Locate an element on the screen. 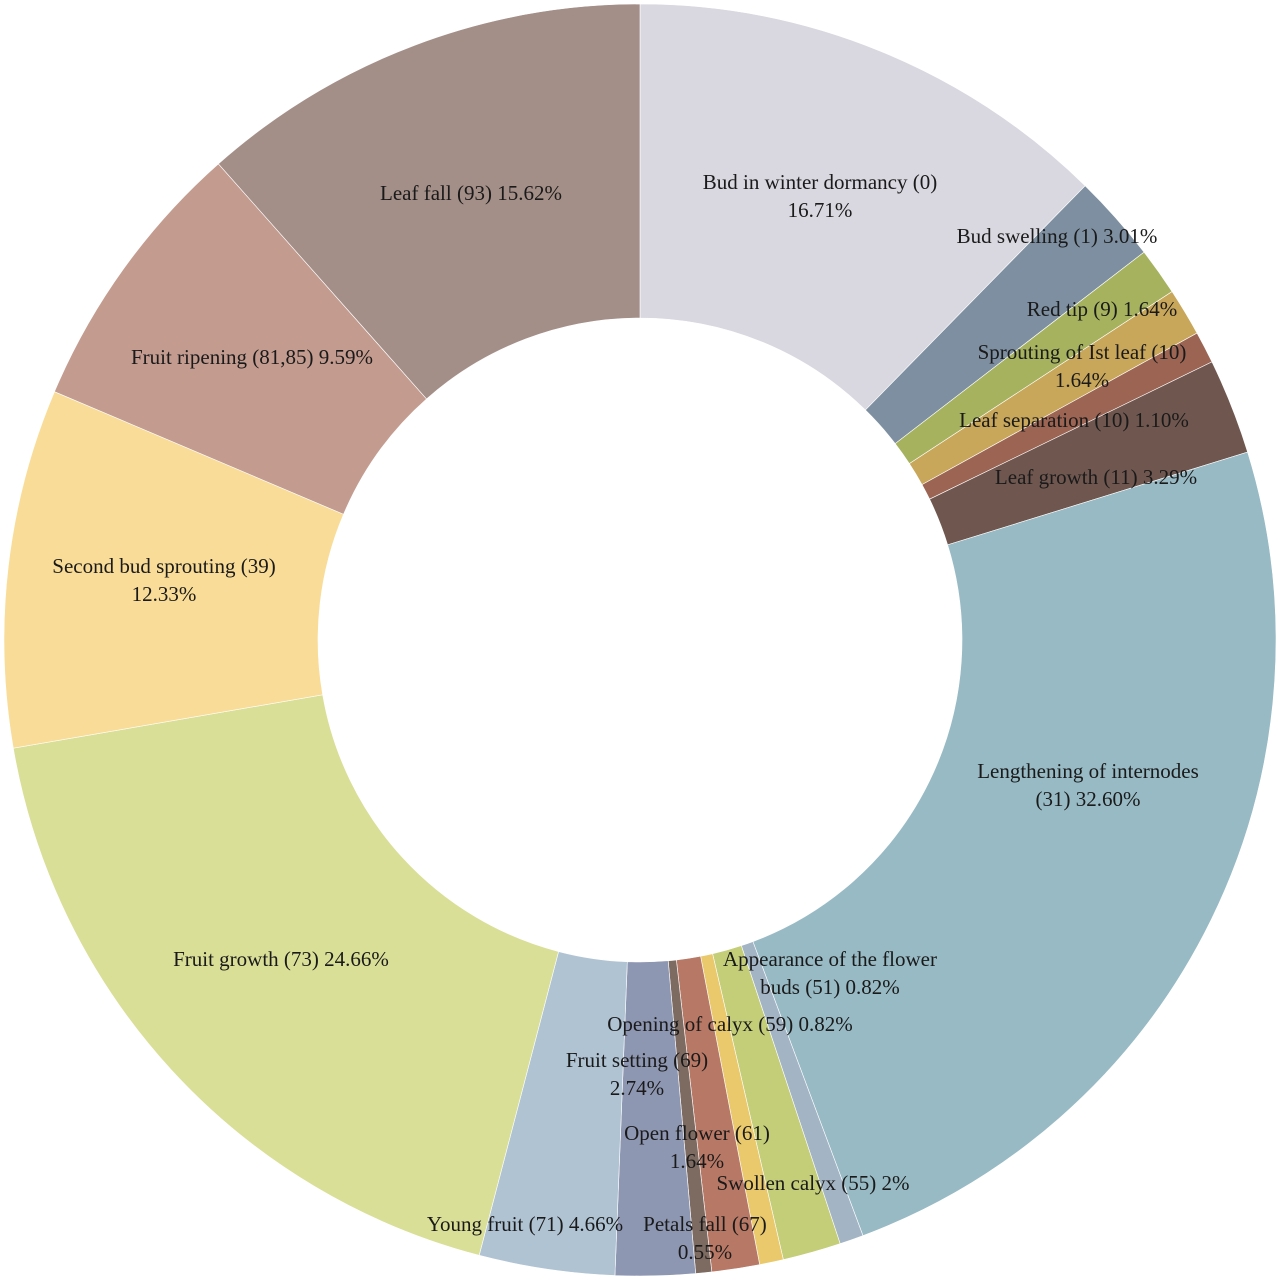 Image resolution: width=1280 pixels, height=1279 pixels. slice-label-9: Opening of calyx (59) 0.82% is located at coordinates (730, 1024).